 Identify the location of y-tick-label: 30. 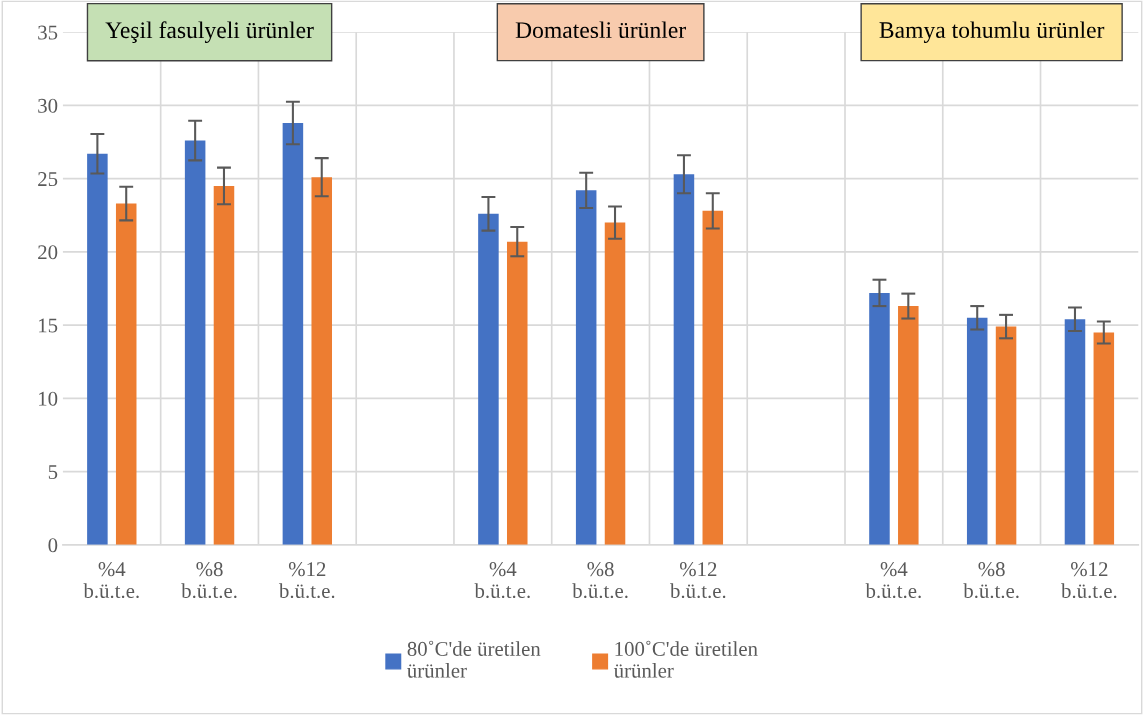
(48, 105).